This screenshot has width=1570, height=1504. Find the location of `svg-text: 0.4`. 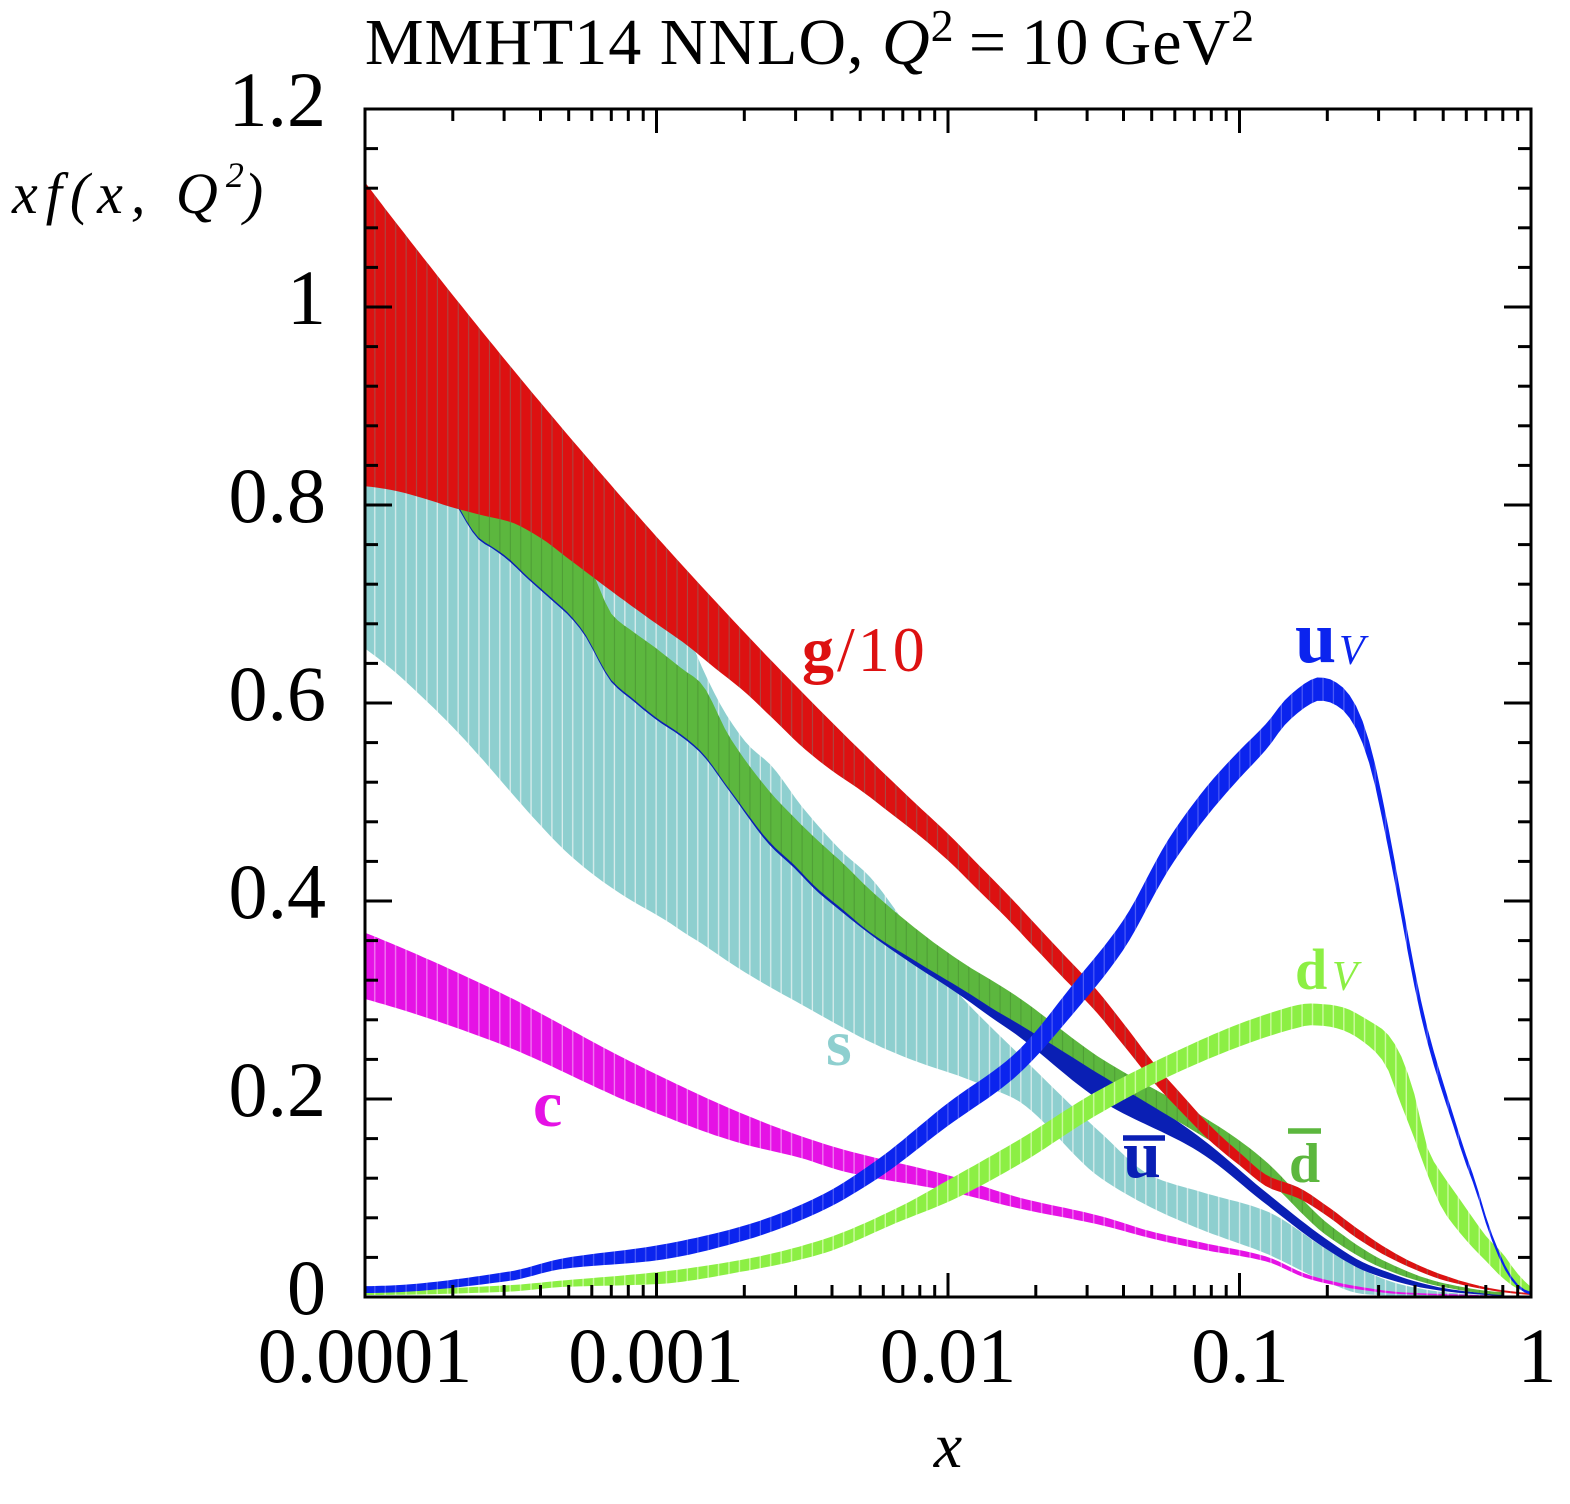

svg-text: 0.4 is located at coordinates (278, 891).